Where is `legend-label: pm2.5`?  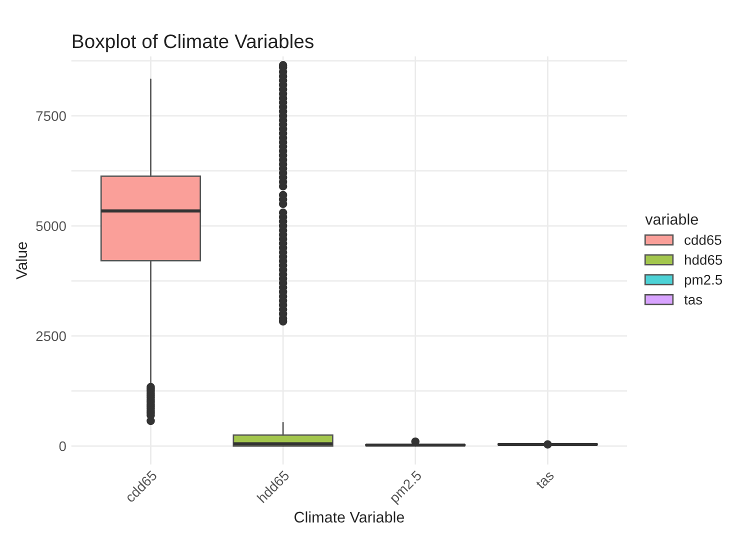
legend-label: pm2.5 is located at coordinates (703, 281).